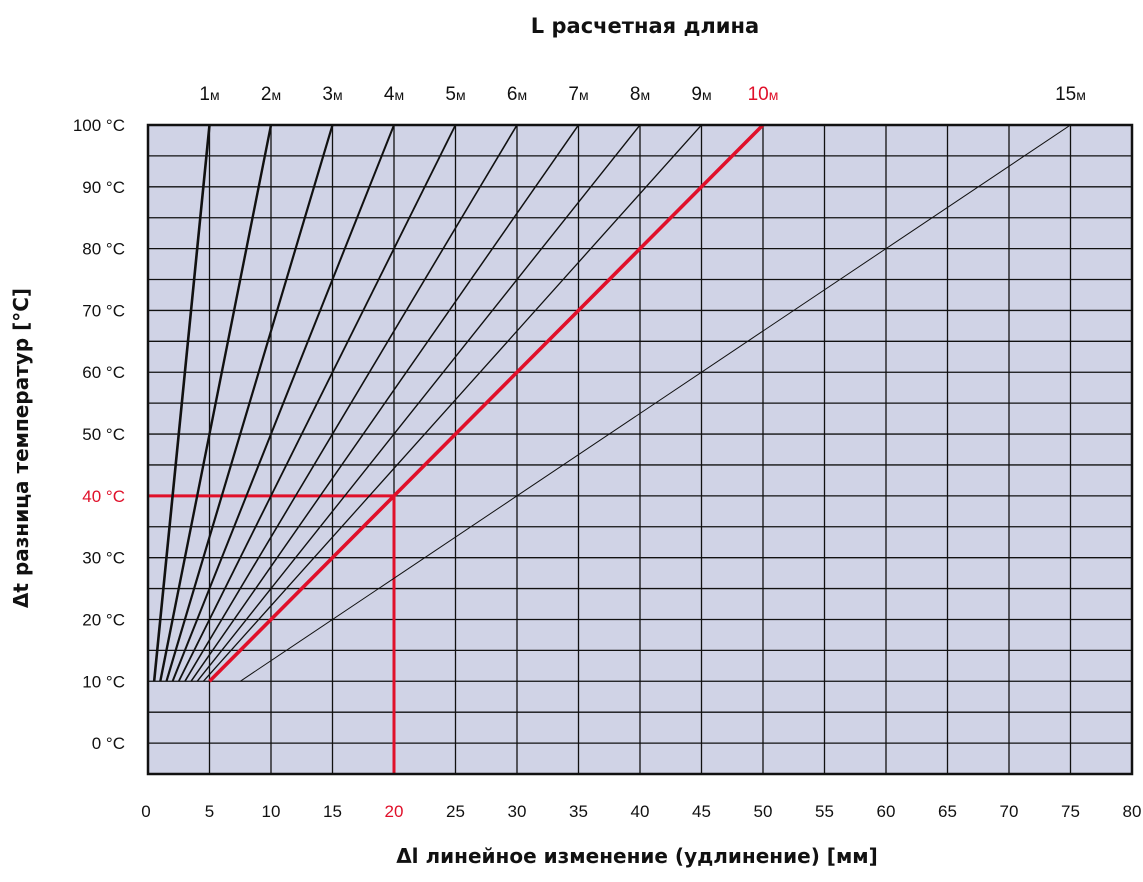 Image resolution: width=1143 pixels, height=882 pixels. I want to click on y-axis-title: Δt разница температур [°C], so click(21, 448).